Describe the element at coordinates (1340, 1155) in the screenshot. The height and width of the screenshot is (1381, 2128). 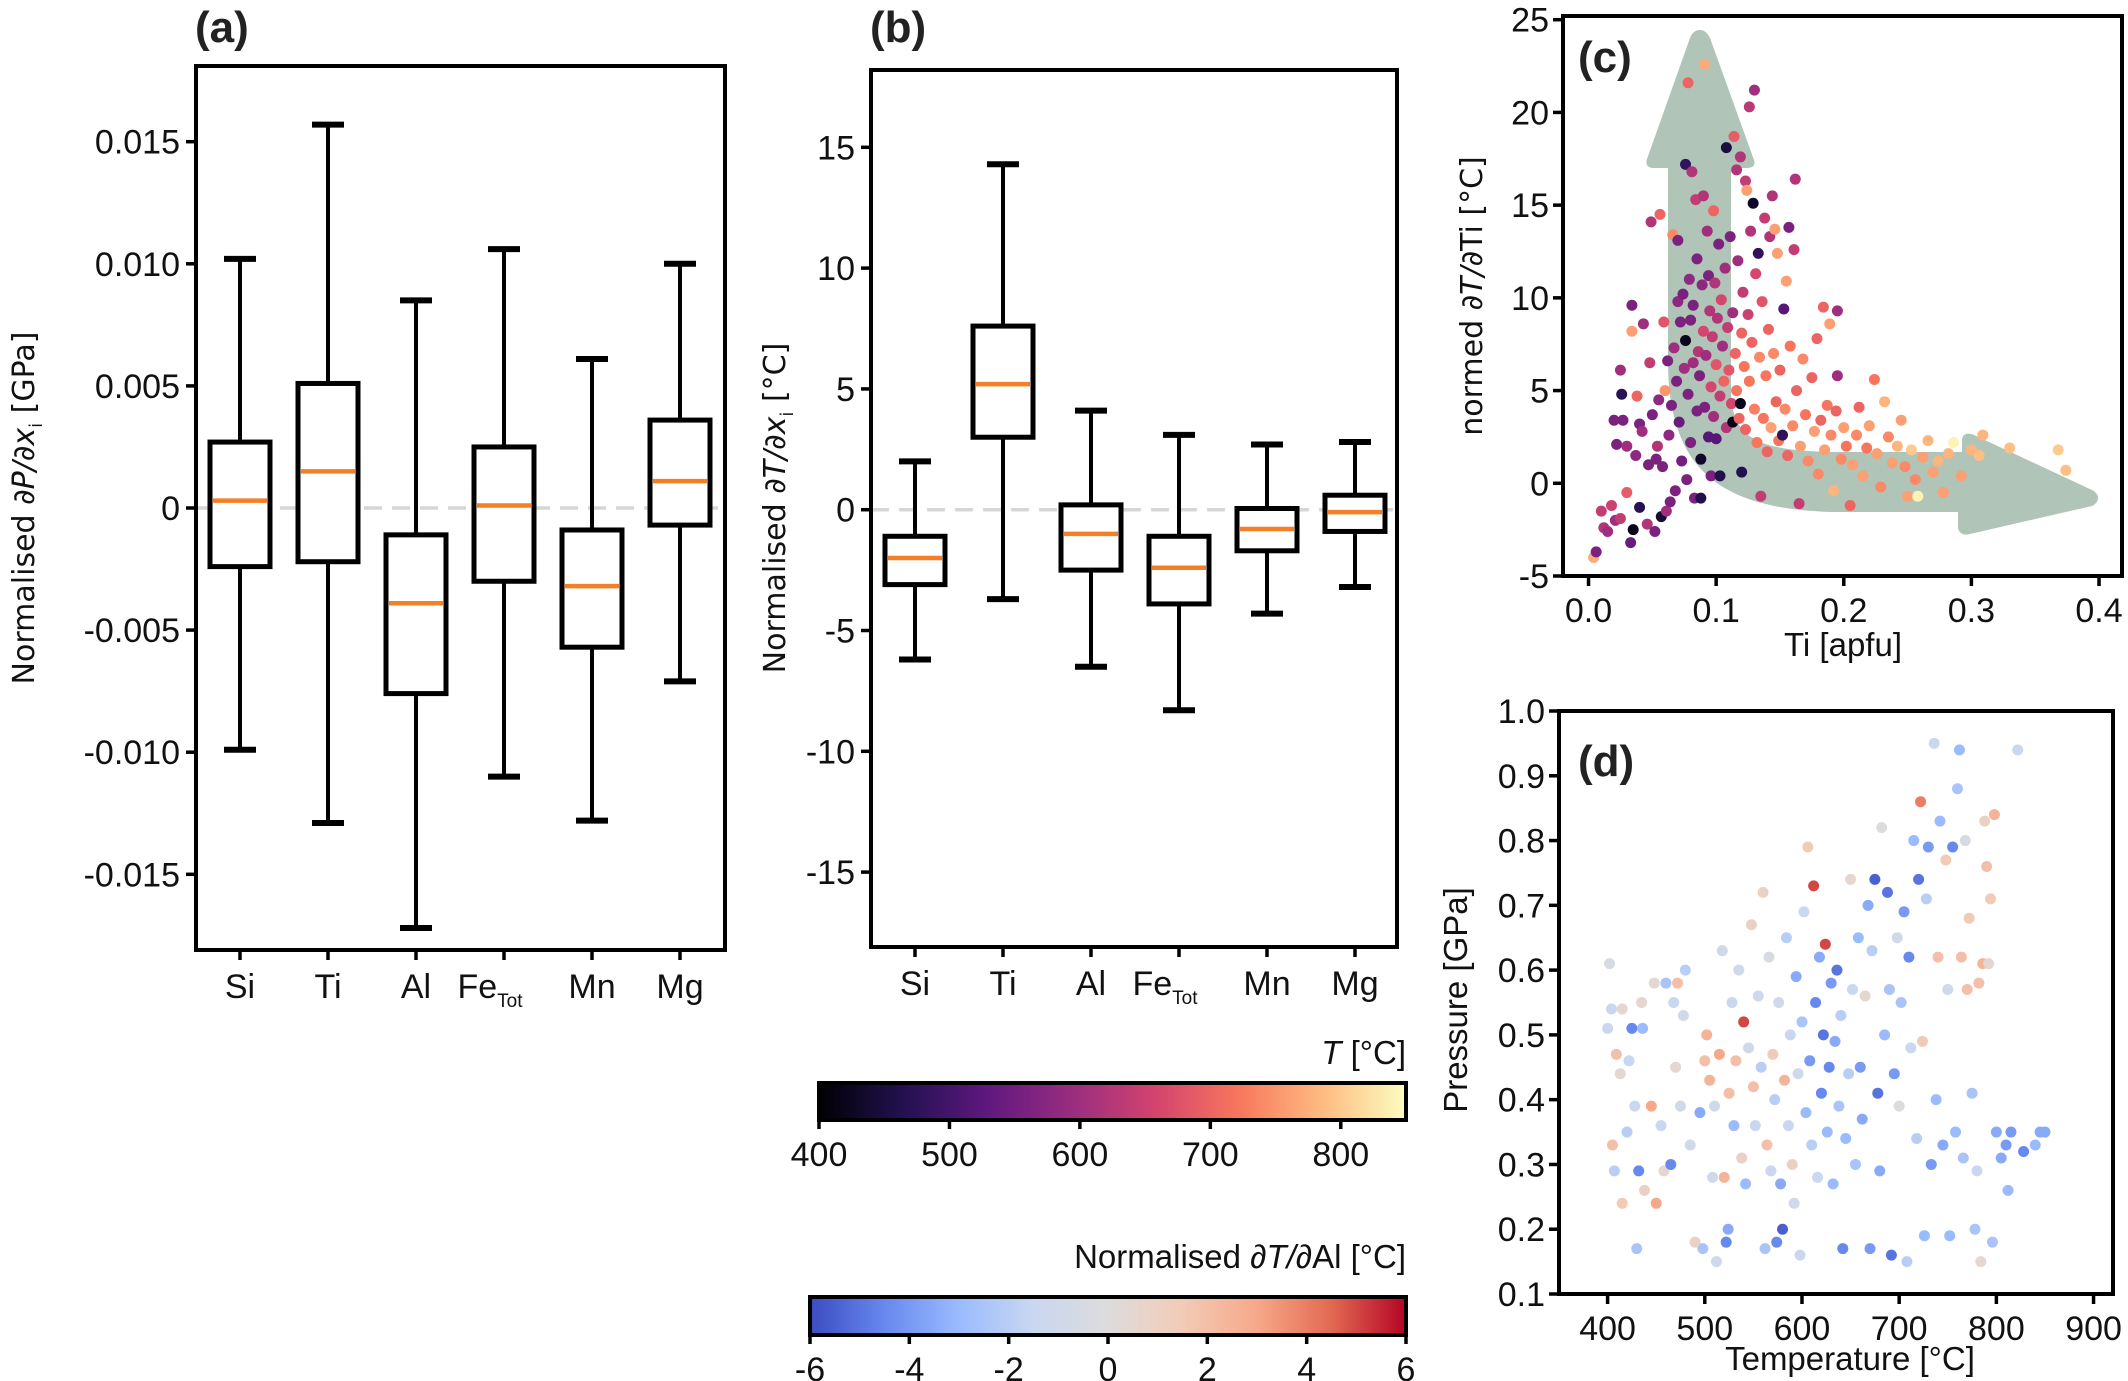
I see `colorbar-tick-label: 800` at that location.